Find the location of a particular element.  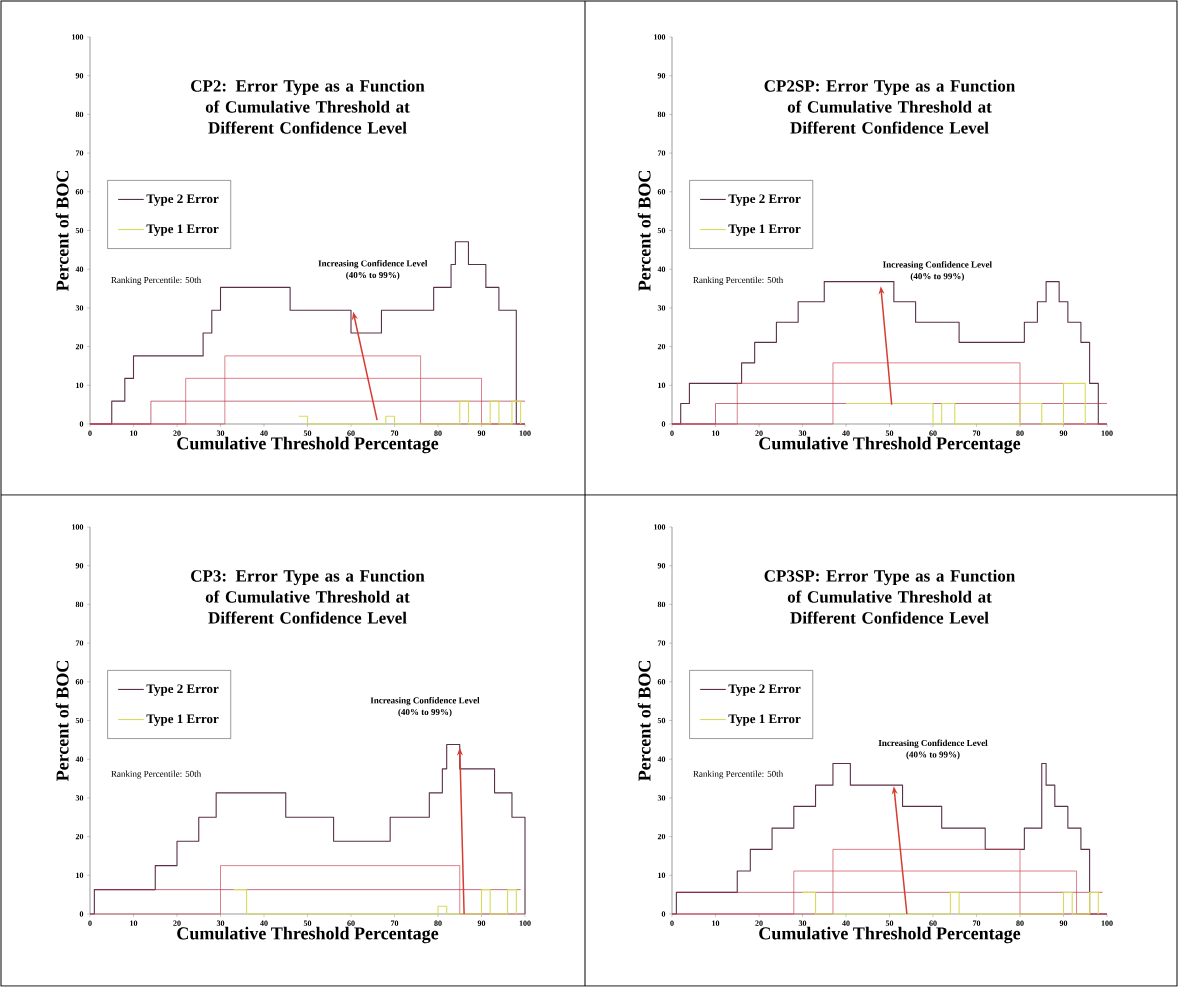

text: CP2SP: Error Type as a Function of Cumulative Threshold at Different Confidence Level is located at coordinates (890, 106).